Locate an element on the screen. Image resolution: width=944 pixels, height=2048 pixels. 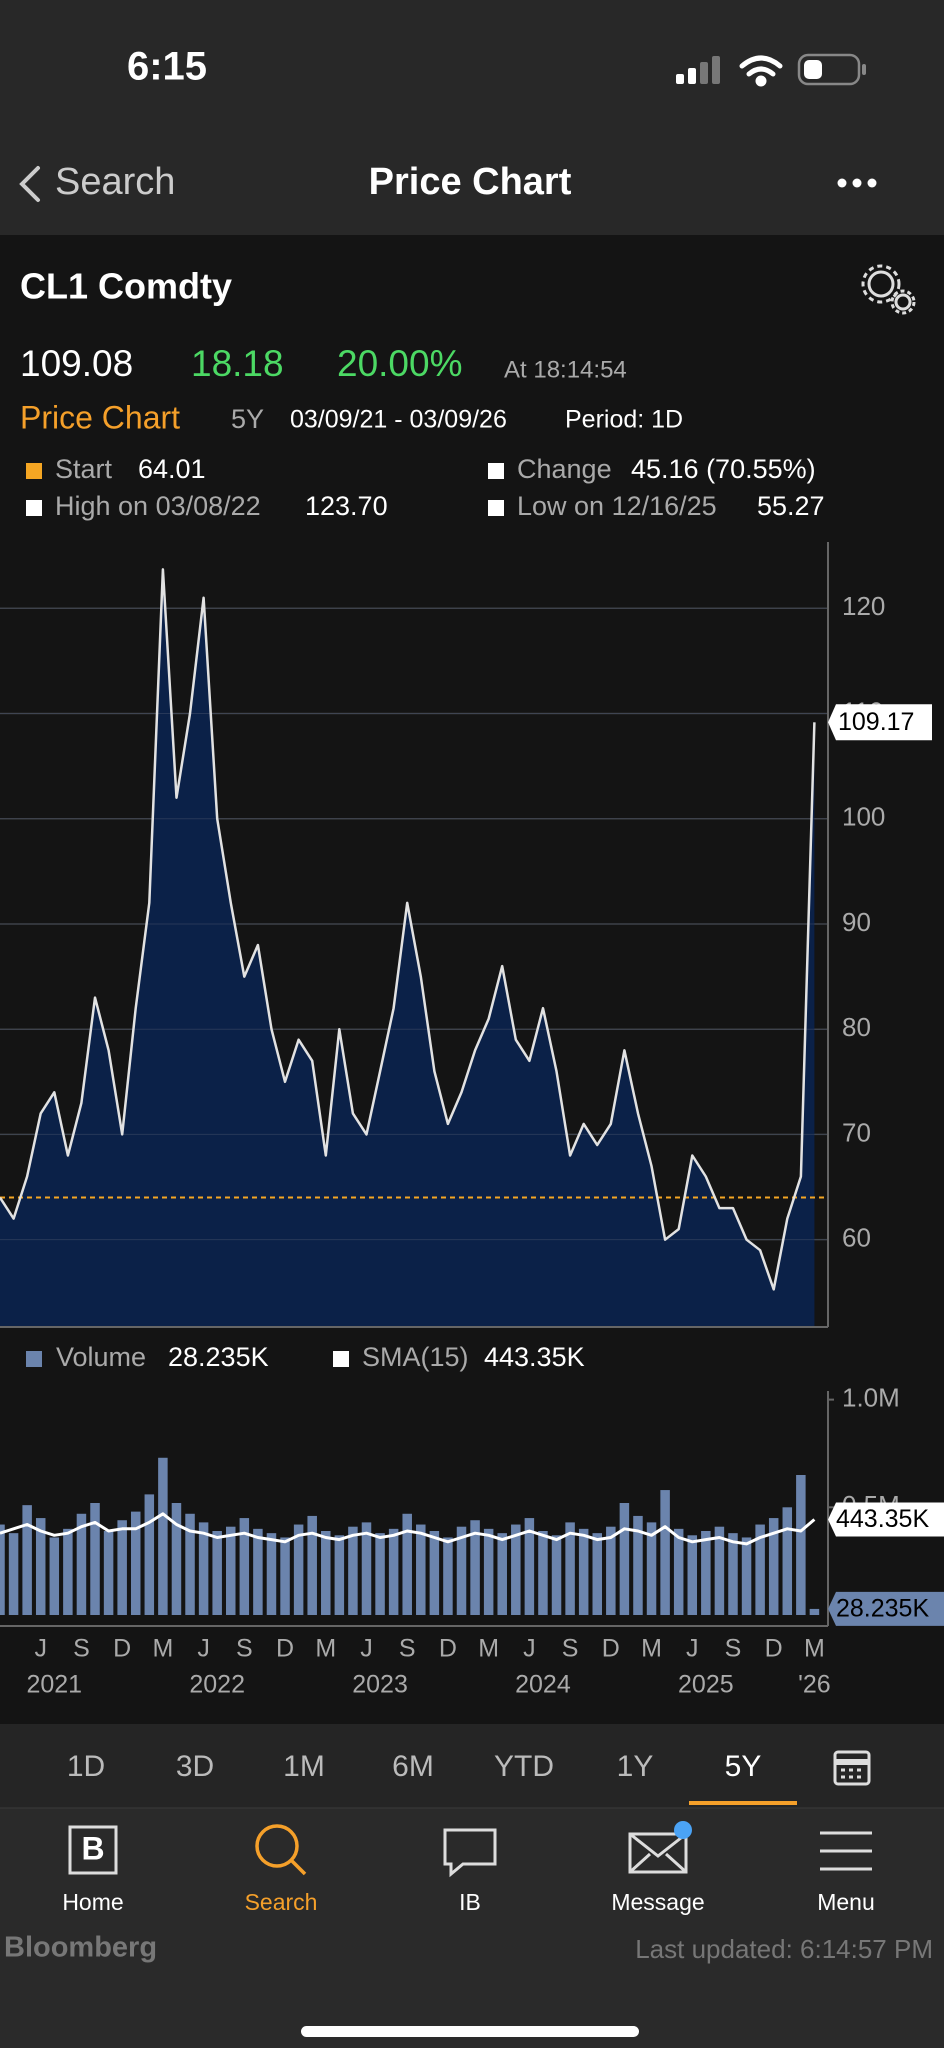
tab-label: Home is located at coordinates (92, 1902).